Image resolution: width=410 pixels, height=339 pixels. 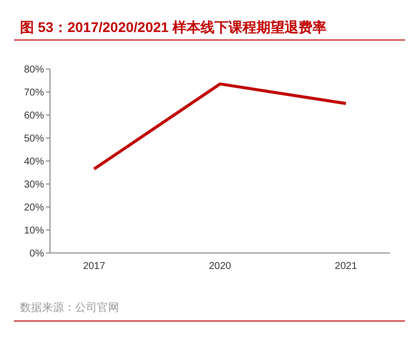 I want to click on y-tick-label: 70%, so click(x=34, y=93).